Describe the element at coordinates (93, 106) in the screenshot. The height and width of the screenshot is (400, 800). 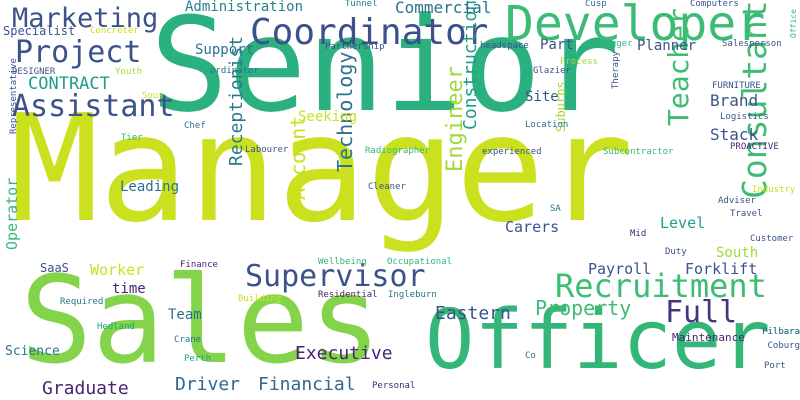
I see `word-assistant: Assistant` at that location.